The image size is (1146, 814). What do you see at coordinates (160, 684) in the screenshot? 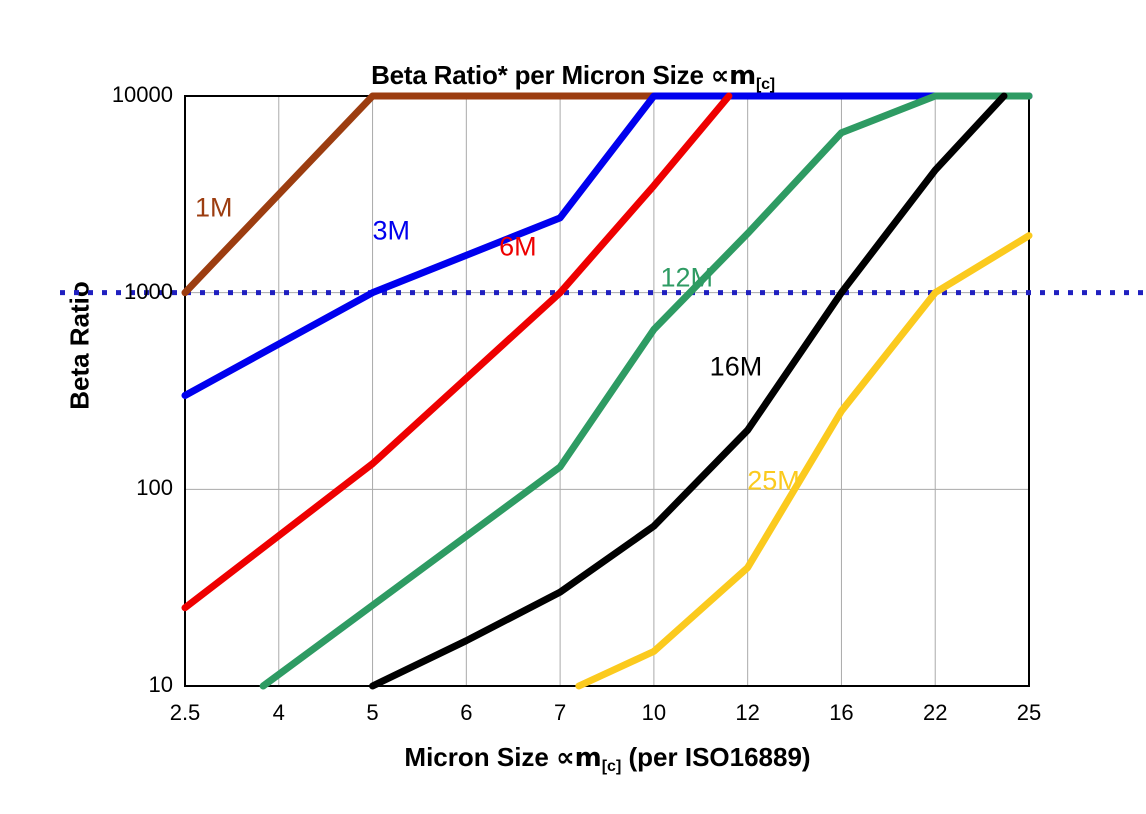
I see `y-tick-text: 10` at bounding box center [160, 684].